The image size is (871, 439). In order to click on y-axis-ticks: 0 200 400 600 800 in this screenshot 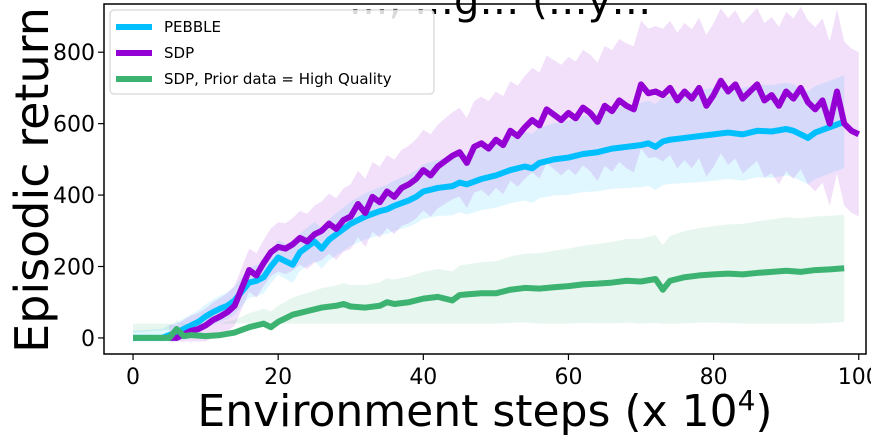, I will do `click(78, 196)`.